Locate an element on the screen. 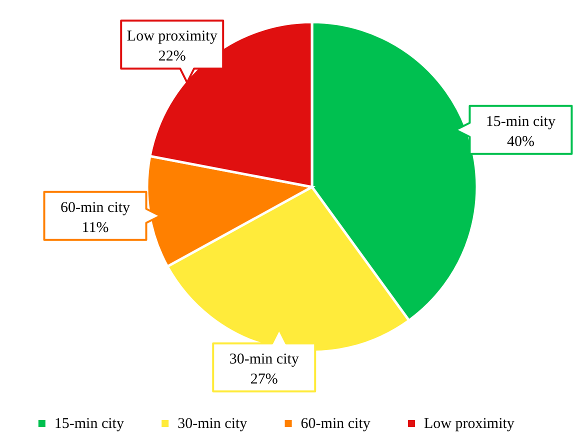  data-label: 22% is located at coordinates (172, 56).